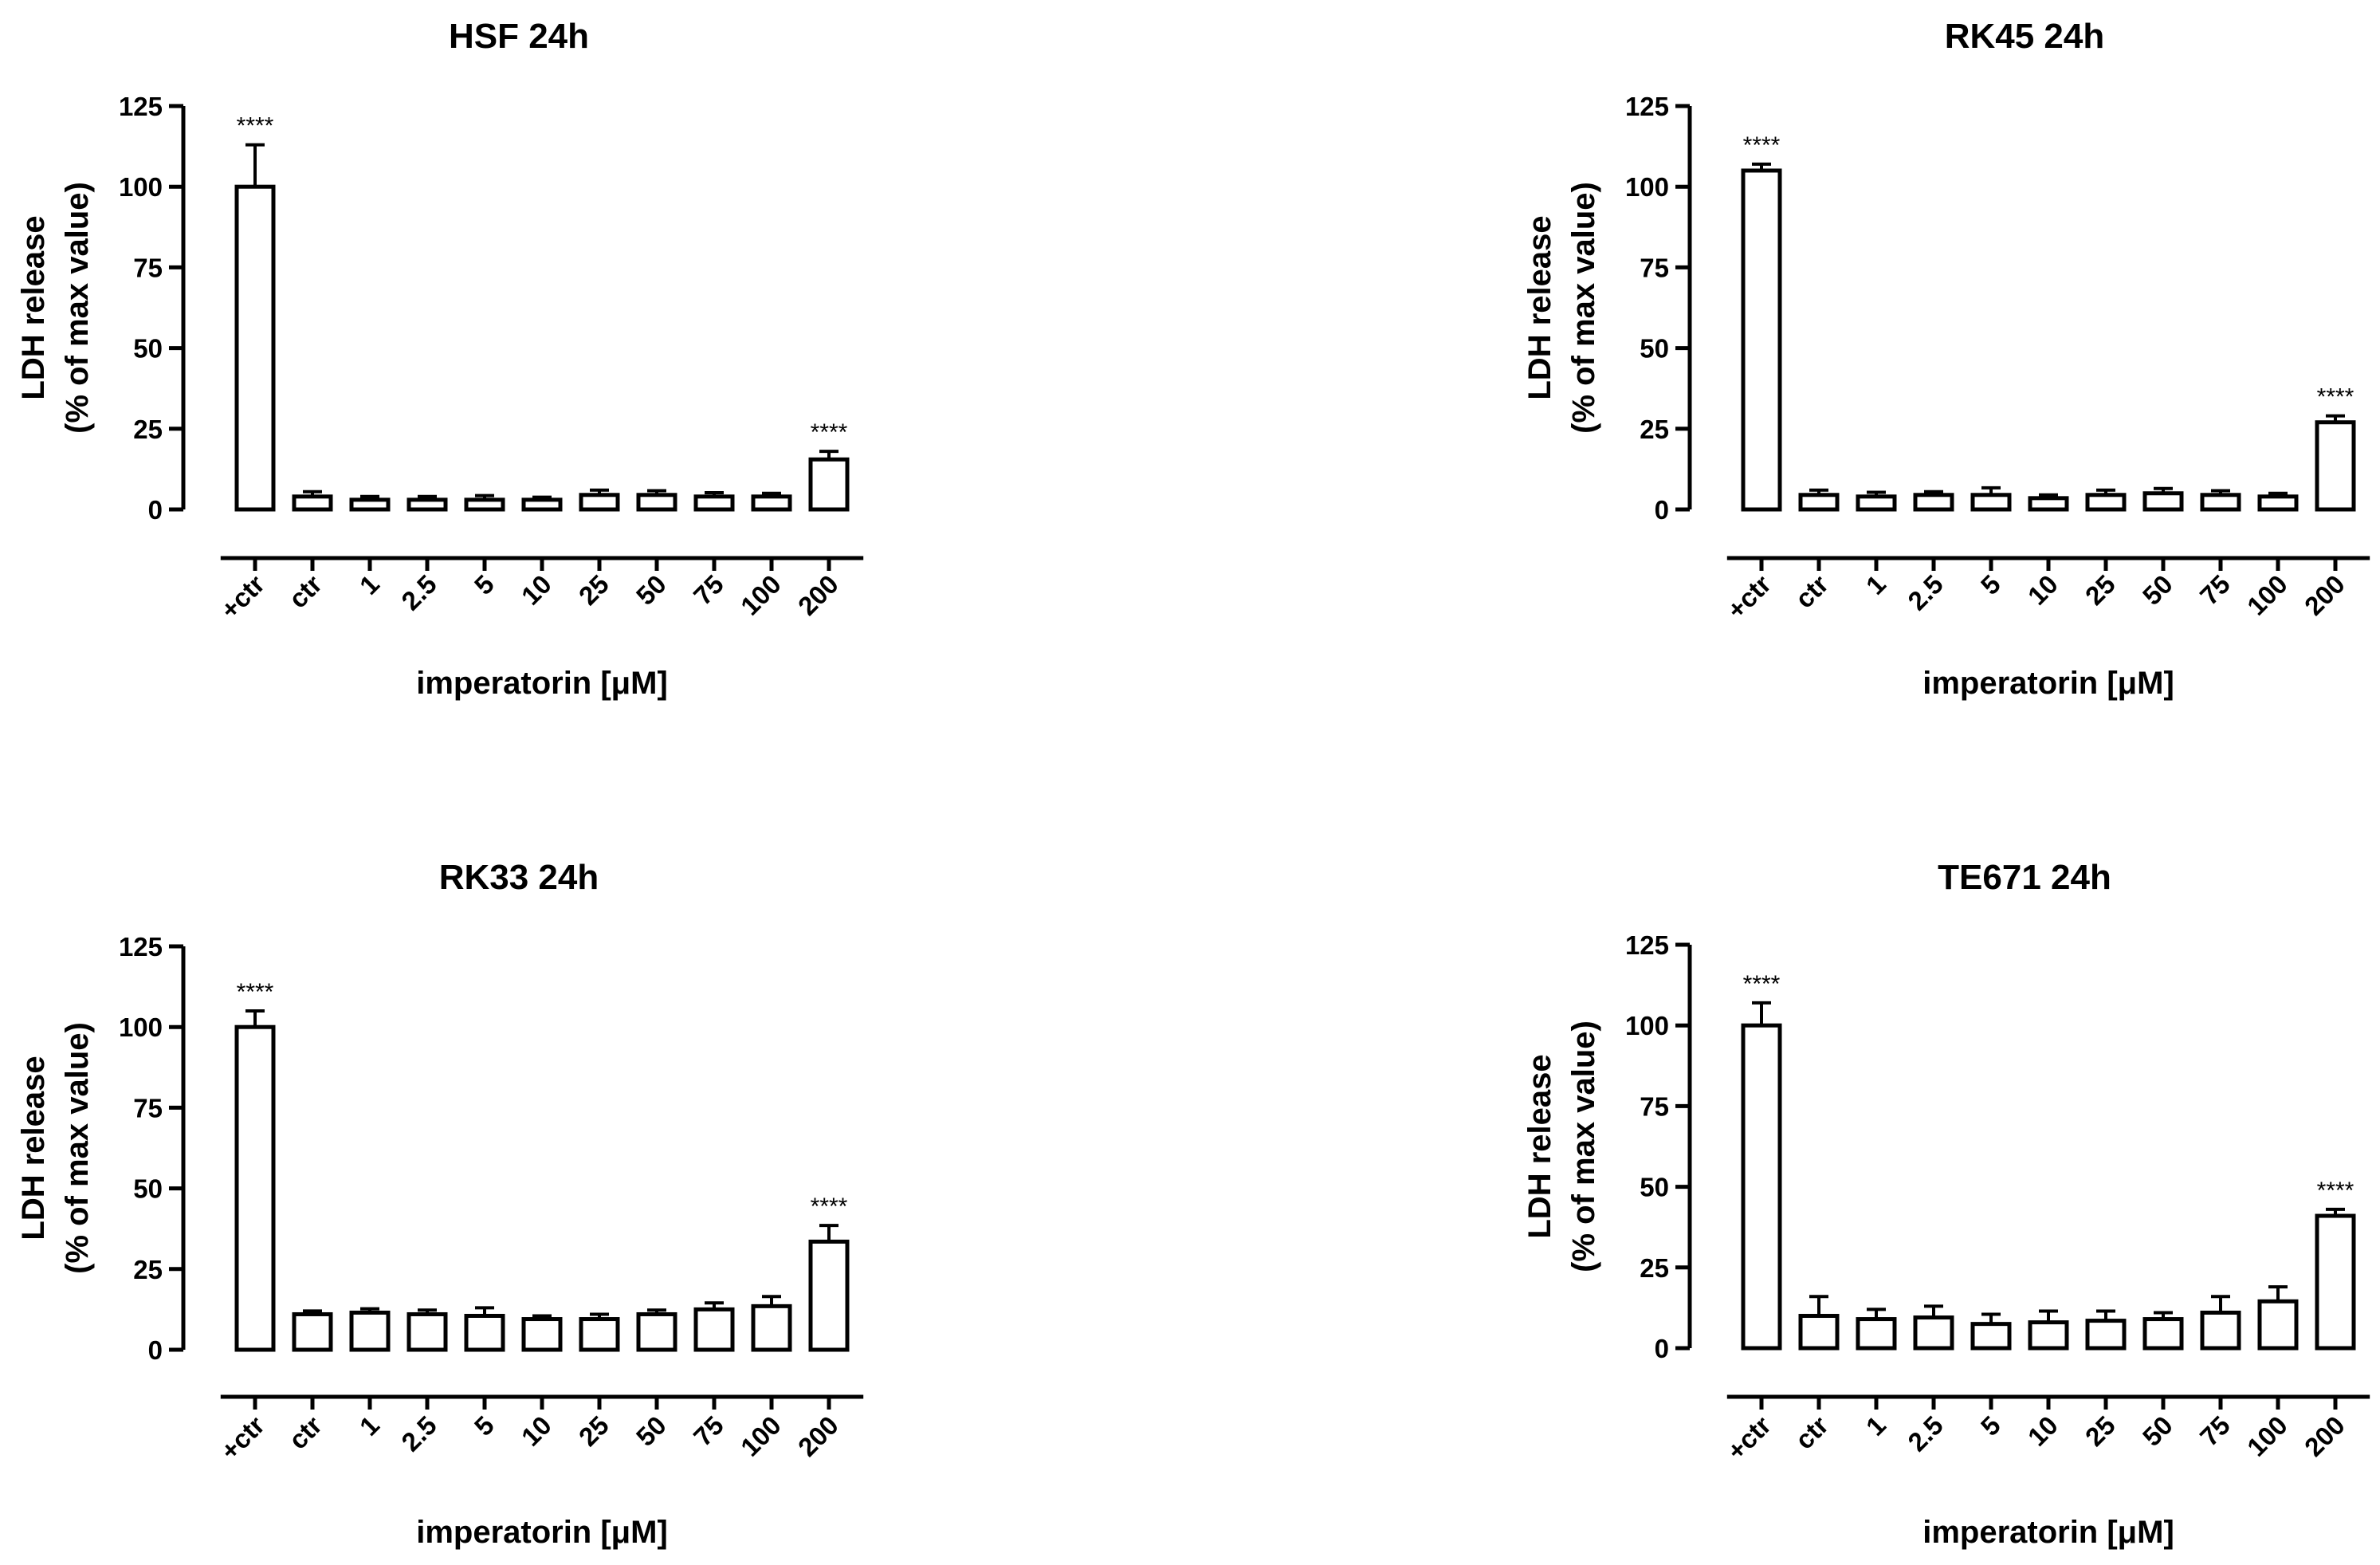 Image resolution: width=2380 pixels, height=1565 pixels. What do you see at coordinates (2024, 877) in the screenshot?
I see `chart-title: TE671 24h` at bounding box center [2024, 877].